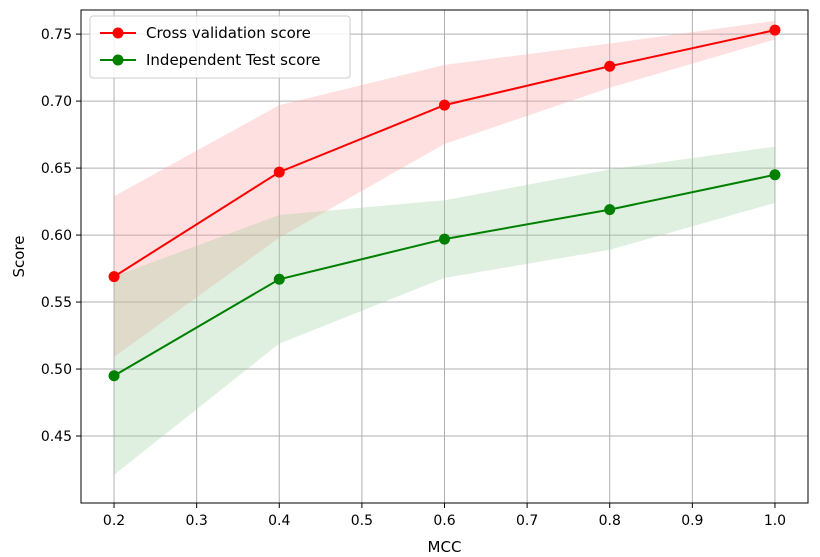 This screenshot has height=557, width=820. What do you see at coordinates (775, 521) in the screenshot?
I see `x-tick-label: 1.0` at bounding box center [775, 521].